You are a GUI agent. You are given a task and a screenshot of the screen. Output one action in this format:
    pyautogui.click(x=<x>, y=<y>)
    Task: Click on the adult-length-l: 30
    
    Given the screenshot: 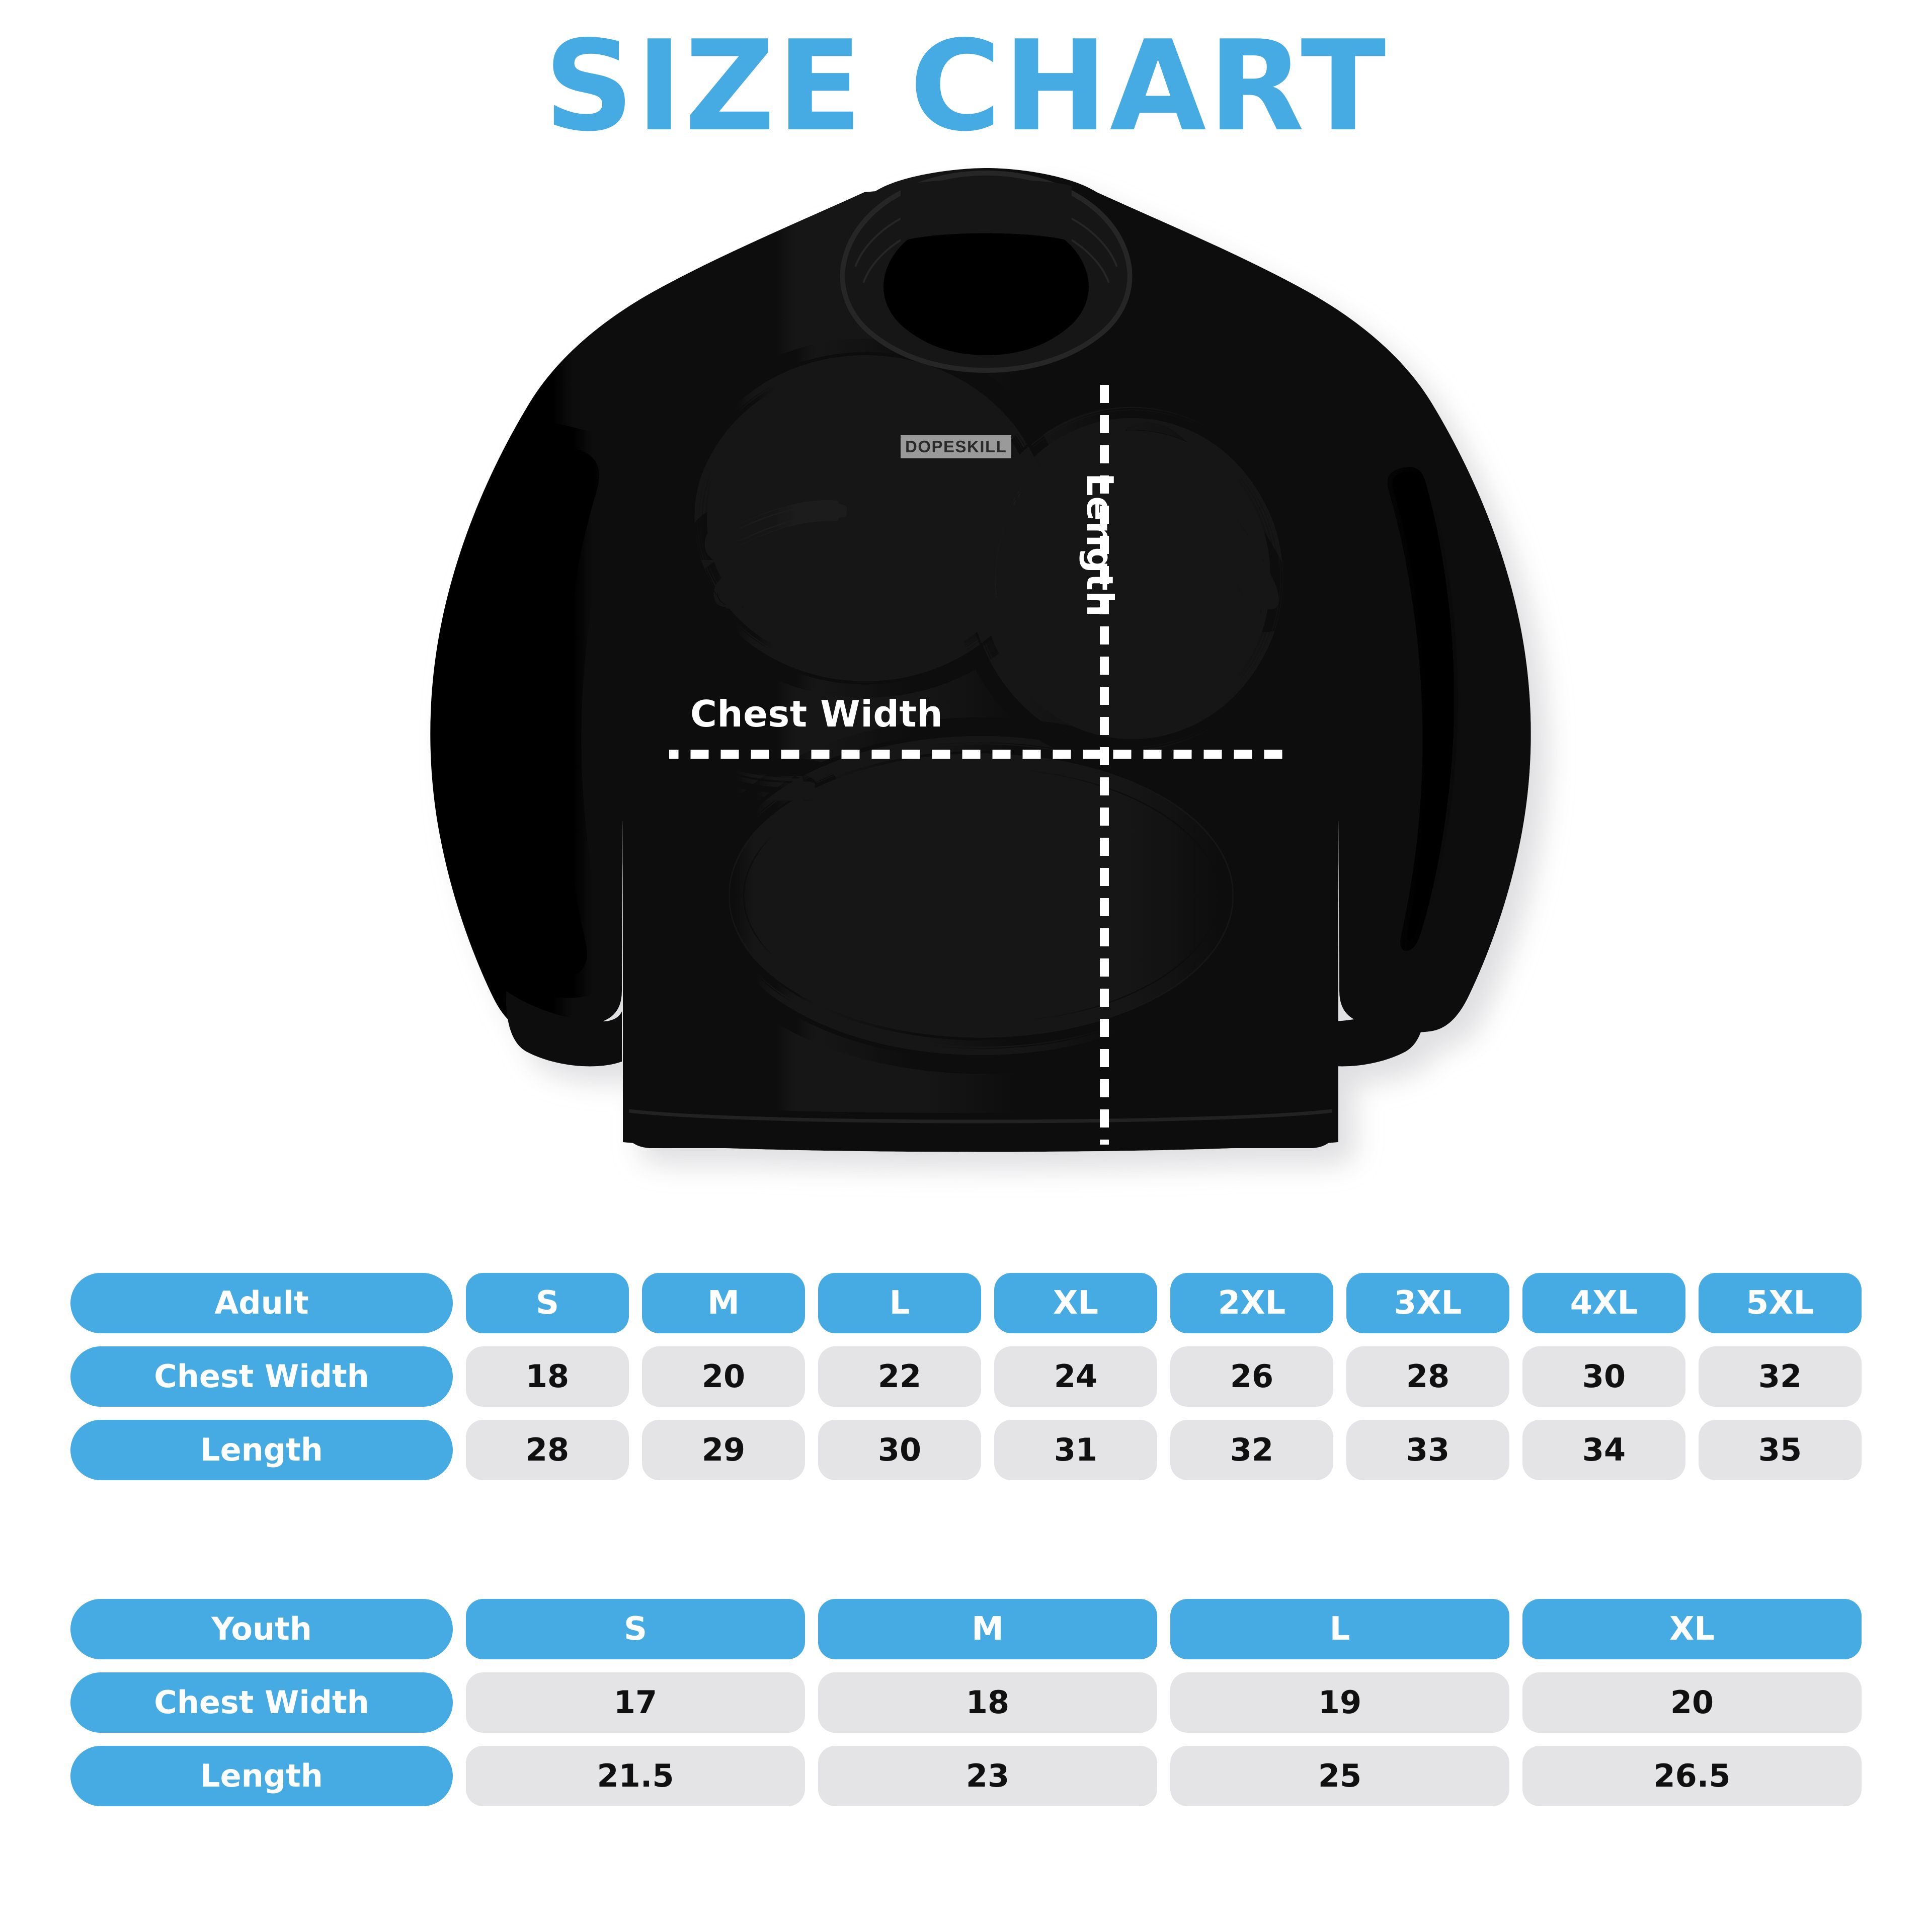 What is the action you would take?
    pyautogui.click(x=900, y=1450)
    